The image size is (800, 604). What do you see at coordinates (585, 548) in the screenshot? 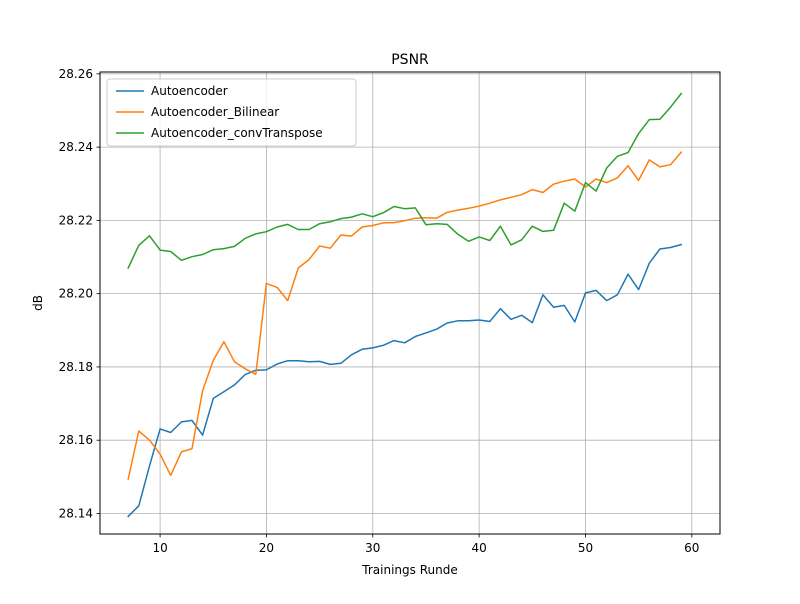
I see `x-tick-label: 50` at bounding box center [585, 548].